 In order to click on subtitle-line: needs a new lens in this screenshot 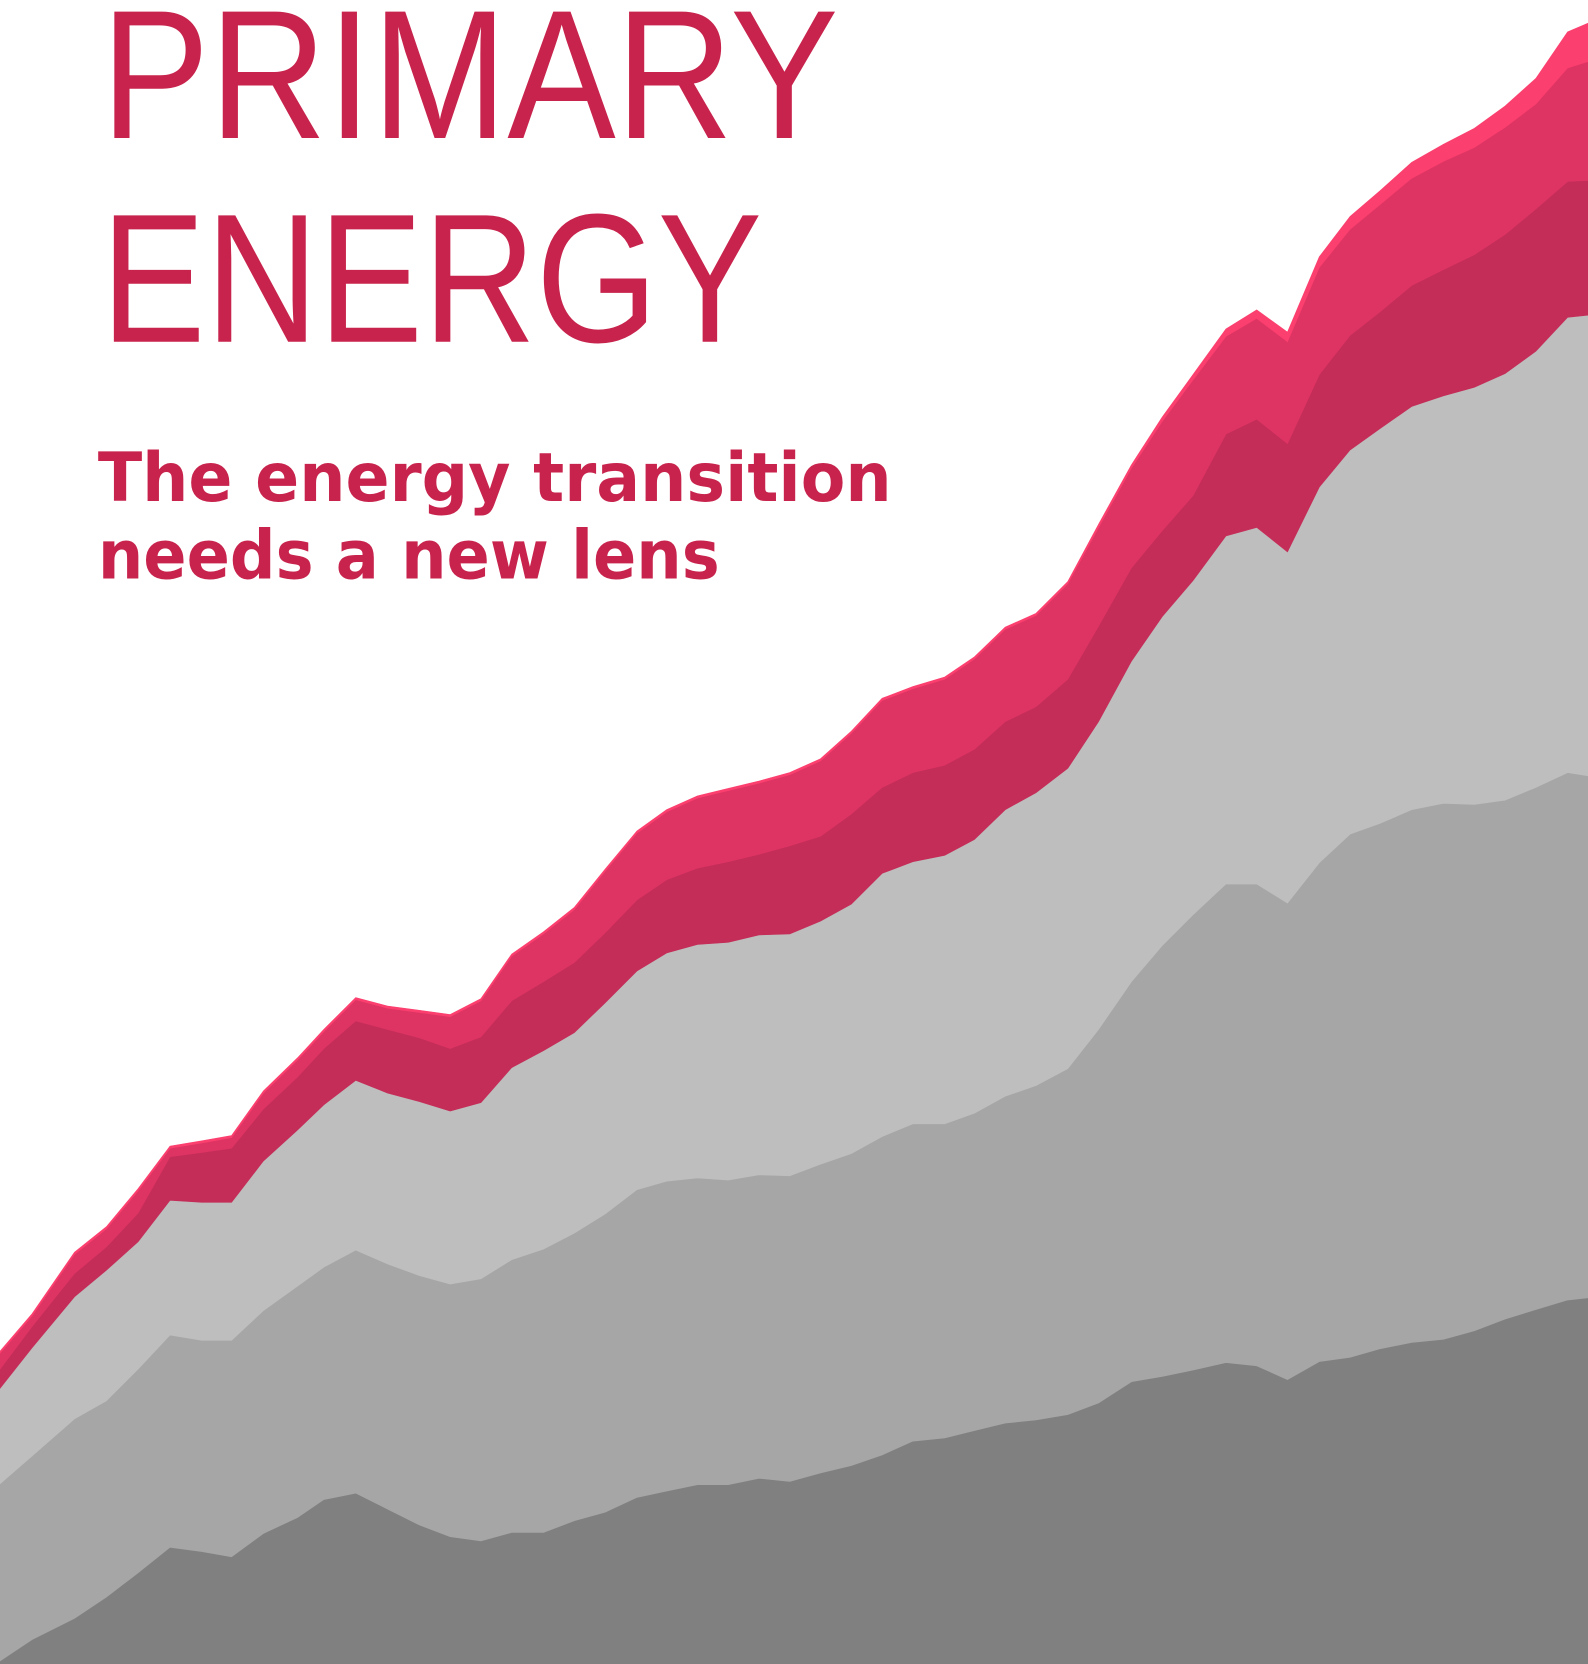, I will do `click(409, 555)`.